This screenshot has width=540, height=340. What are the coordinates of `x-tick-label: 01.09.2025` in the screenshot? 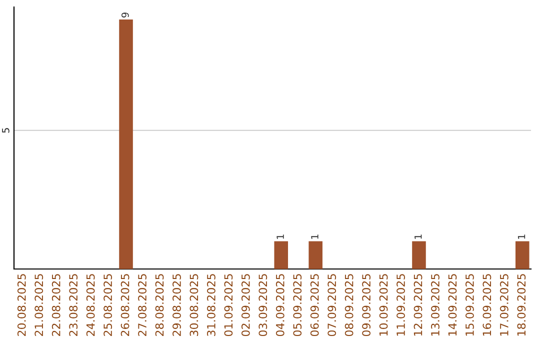 It's located at (228, 305).